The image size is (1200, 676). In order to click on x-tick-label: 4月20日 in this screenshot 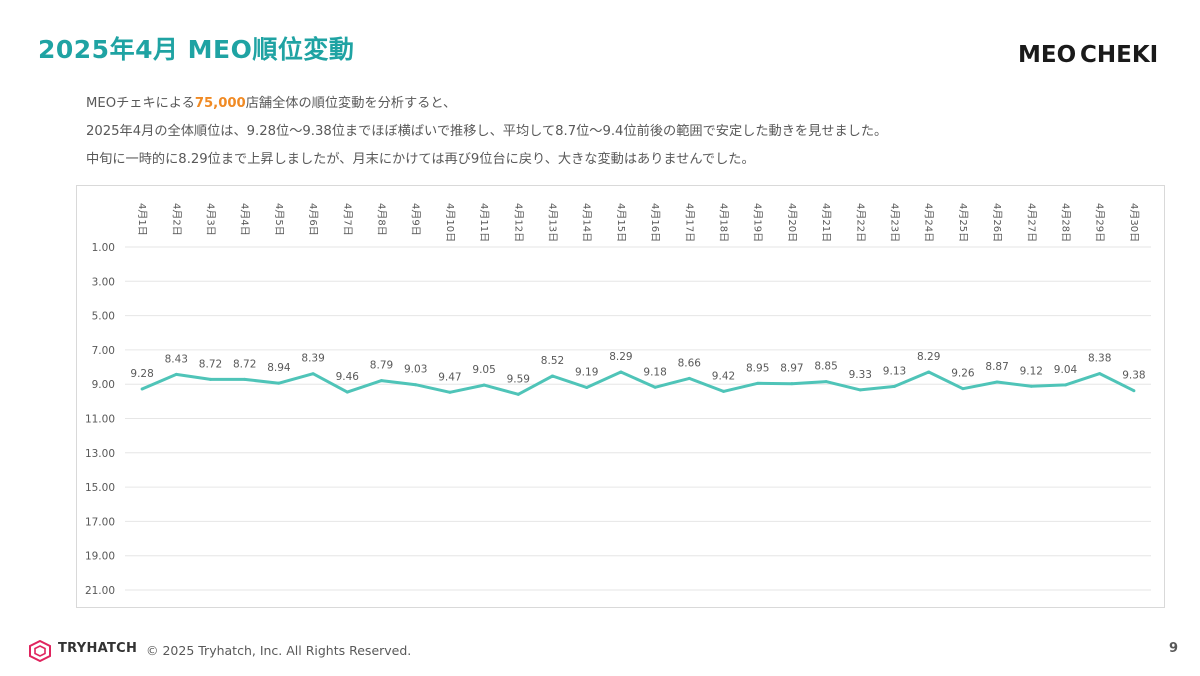, I will do `click(792, 222)`.